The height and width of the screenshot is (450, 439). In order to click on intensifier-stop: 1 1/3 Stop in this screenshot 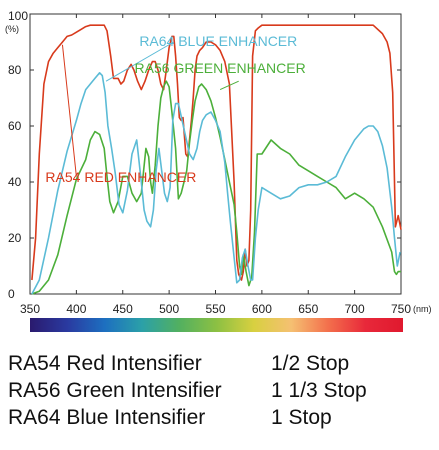, I will do `click(319, 390)`.